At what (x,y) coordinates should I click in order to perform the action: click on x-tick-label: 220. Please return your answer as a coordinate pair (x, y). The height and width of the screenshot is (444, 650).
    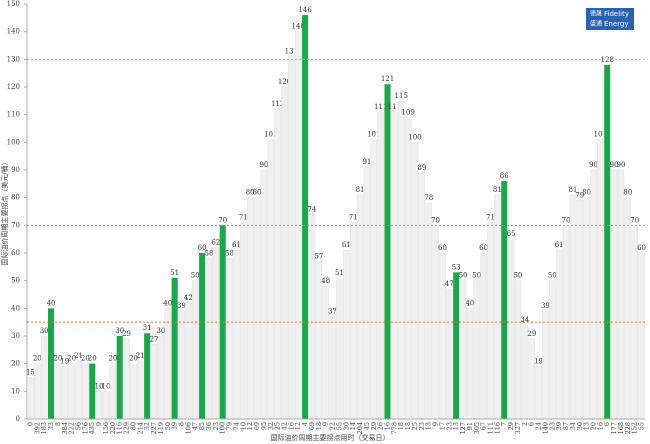
    Looking at the image, I should click on (113, 428).